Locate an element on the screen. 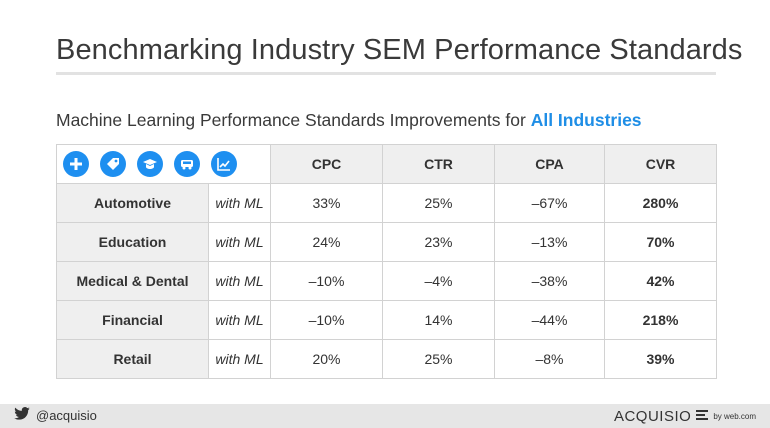  cvr-value: 280% is located at coordinates (660, 203).